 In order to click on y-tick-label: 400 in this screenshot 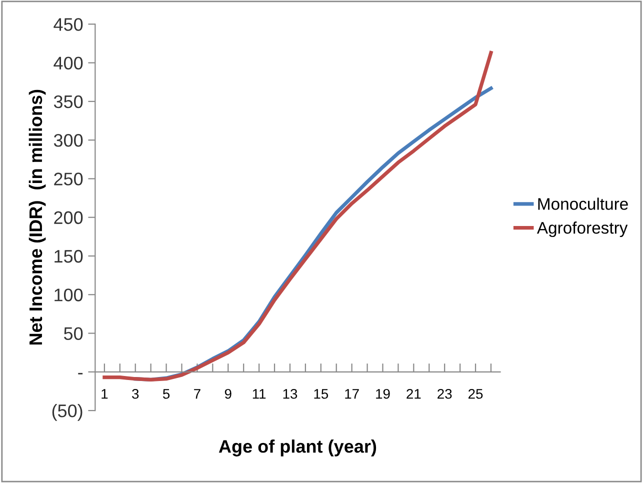, I will do `click(68, 63)`.